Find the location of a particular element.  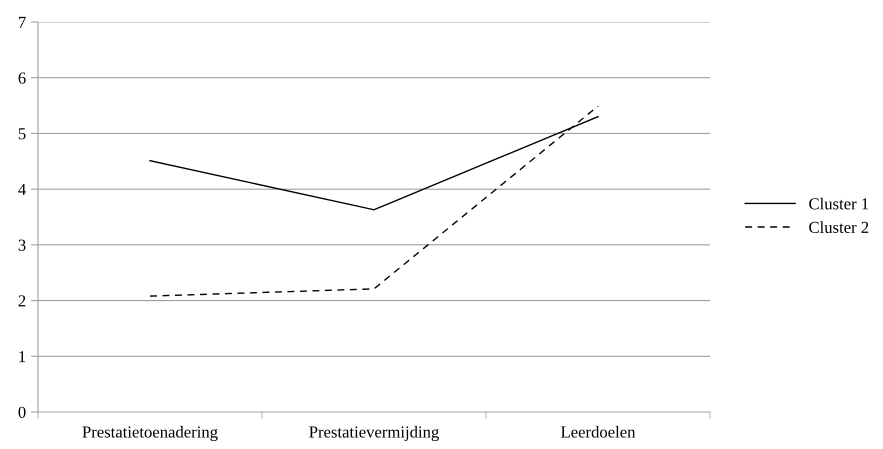

y-tick-label: 4 is located at coordinates (22, 189).